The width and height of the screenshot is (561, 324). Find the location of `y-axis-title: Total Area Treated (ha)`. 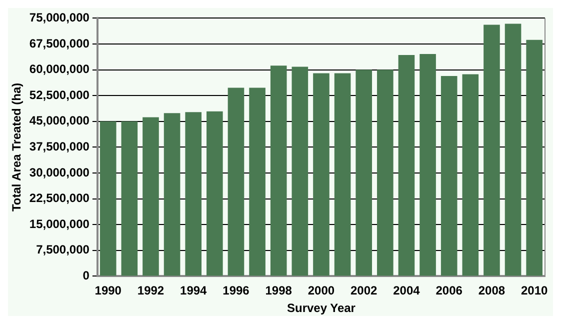

y-axis-title: Total Area Treated (ha) is located at coordinates (17, 147).